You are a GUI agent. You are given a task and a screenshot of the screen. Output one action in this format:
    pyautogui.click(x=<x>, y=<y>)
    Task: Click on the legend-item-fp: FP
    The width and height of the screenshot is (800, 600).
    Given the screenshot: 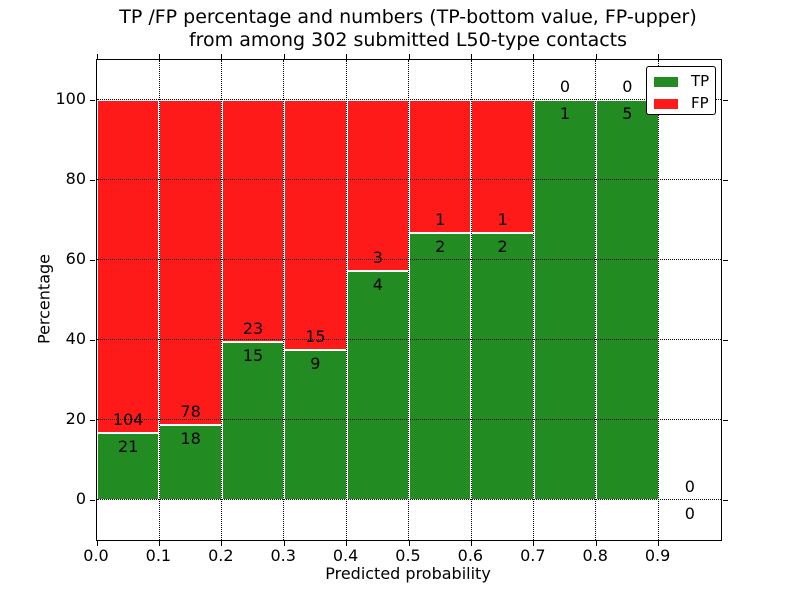 What is the action you would take?
    pyautogui.click(x=681, y=103)
    